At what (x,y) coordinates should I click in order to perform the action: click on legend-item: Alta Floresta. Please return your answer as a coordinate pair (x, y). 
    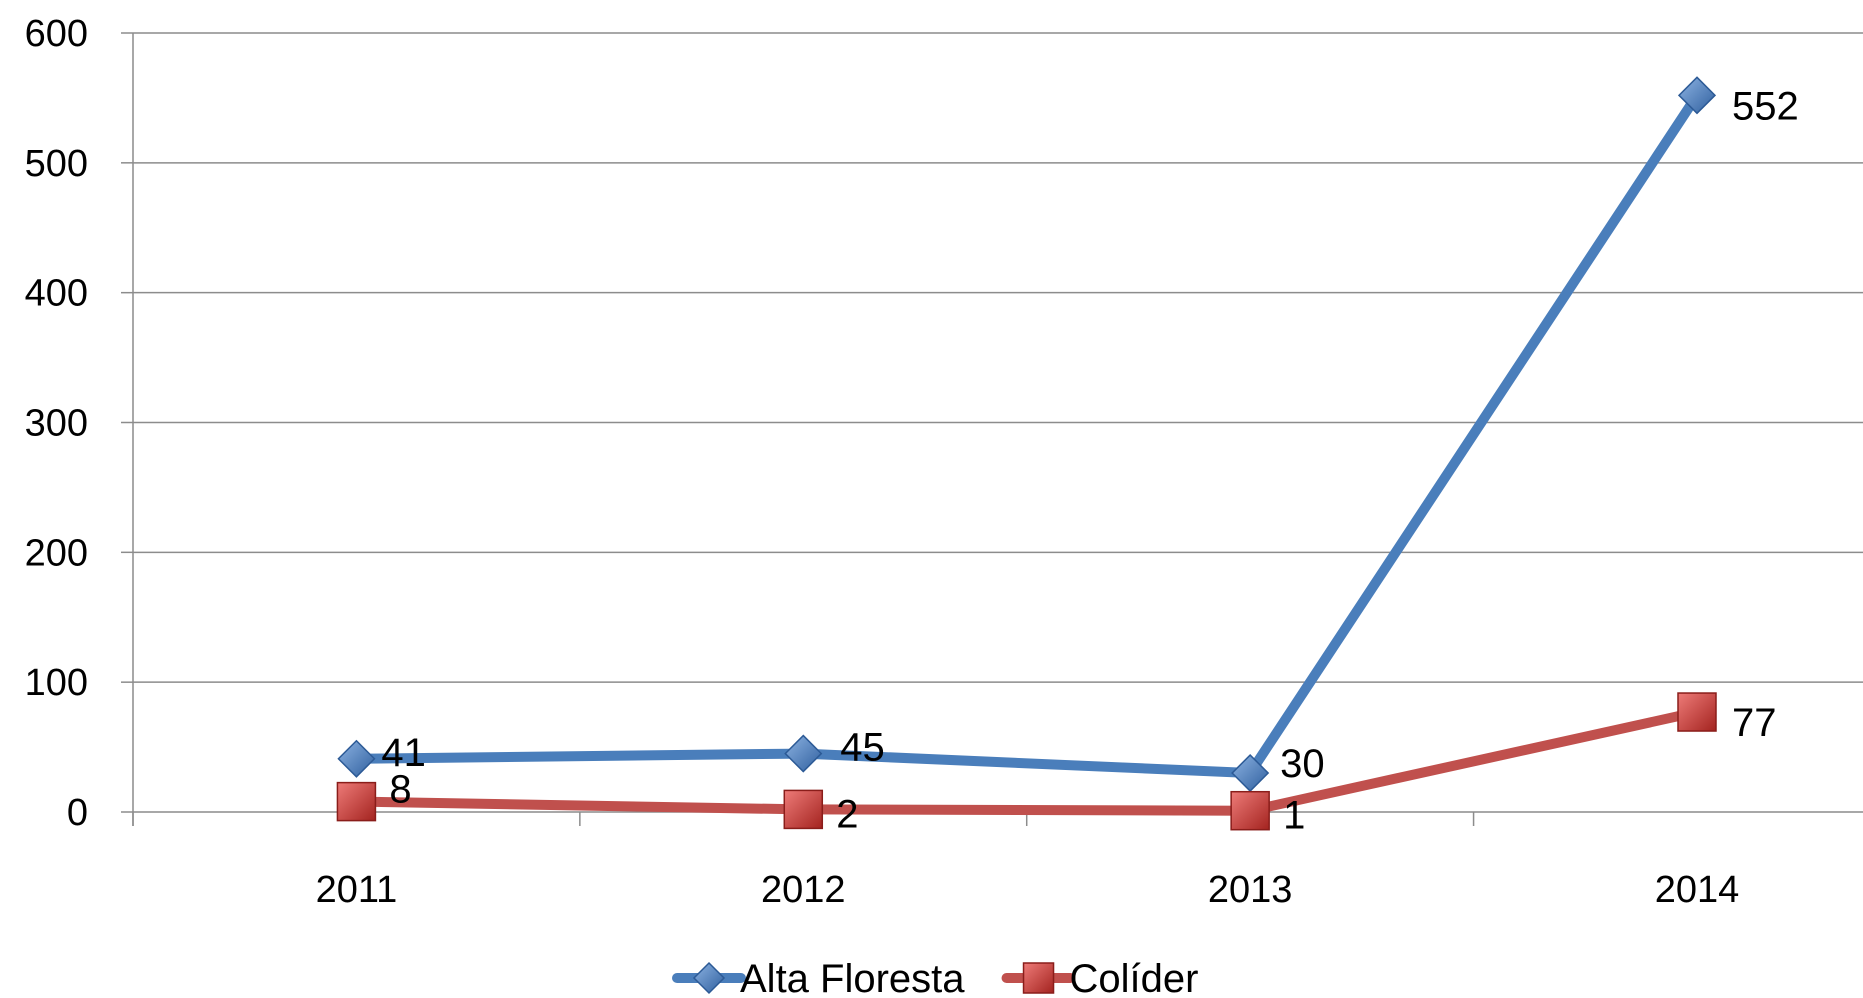
    Looking at the image, I should click on (818, 977).